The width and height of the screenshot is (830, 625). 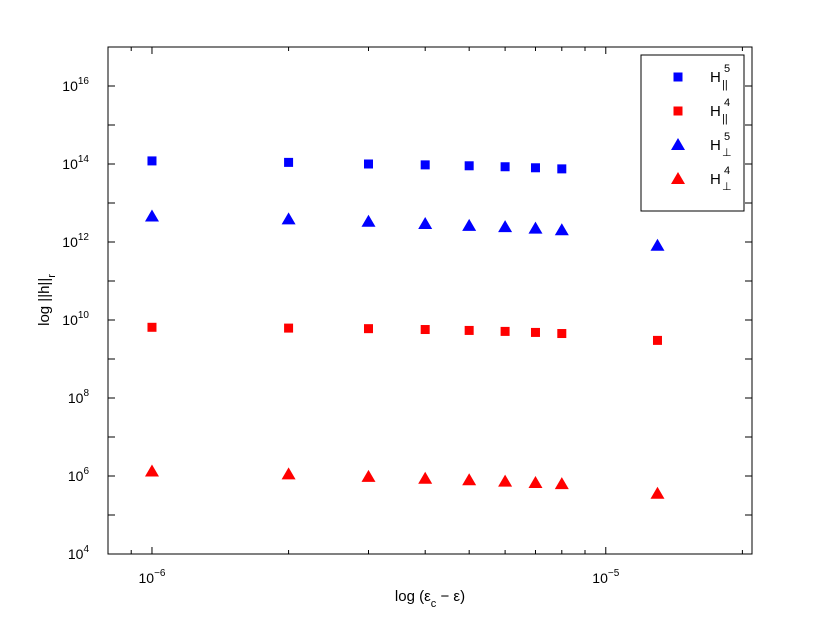 I want to click on legend-label: H 4 ⊥, so click(x=721, y=179).